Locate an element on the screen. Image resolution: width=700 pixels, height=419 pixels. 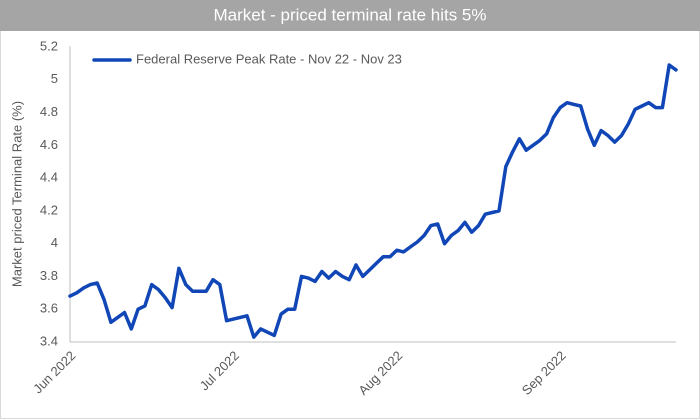
title-bar is located at coordinates (350, 15).